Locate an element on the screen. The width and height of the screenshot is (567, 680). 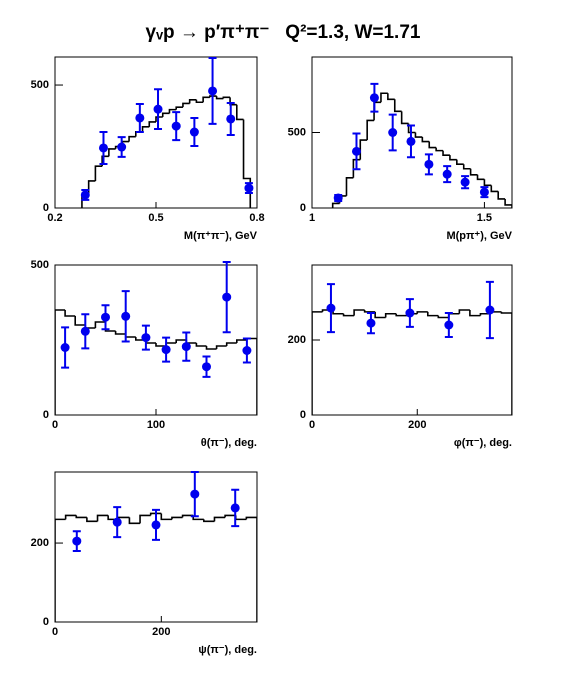
figure-title: γᵥp → p′π⁺π⁻ Q²=1.3, W=1.71 is located at coordinates (283, 32).